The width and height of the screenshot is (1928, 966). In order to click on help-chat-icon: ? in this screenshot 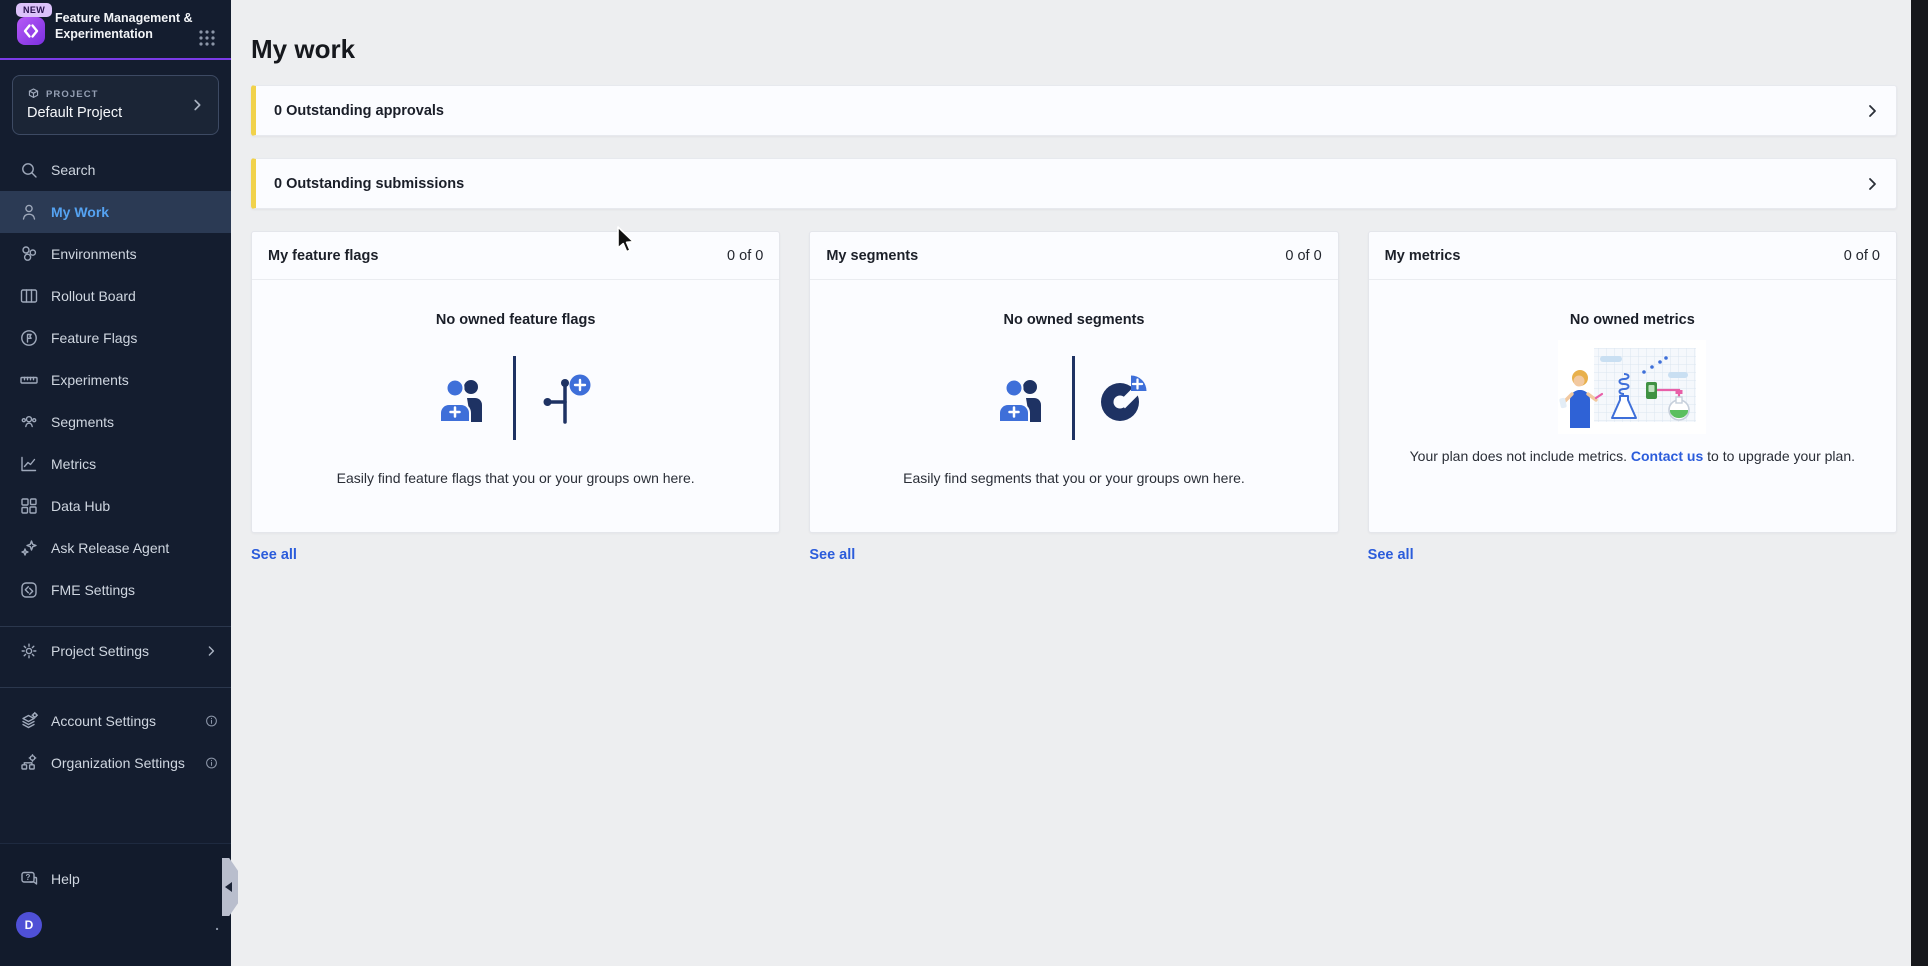, I will do `click(29, 879)`.